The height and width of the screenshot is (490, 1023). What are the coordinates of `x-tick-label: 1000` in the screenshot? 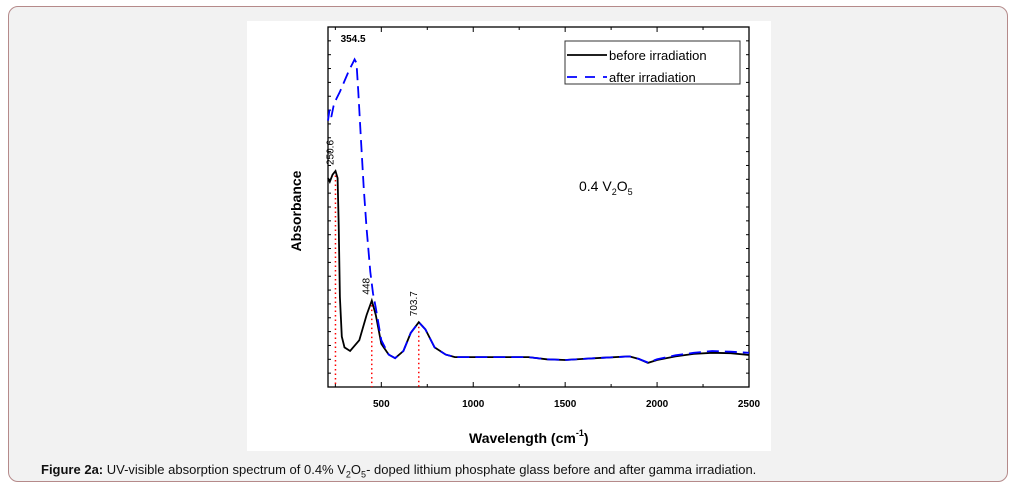 It's located at (473, 404).